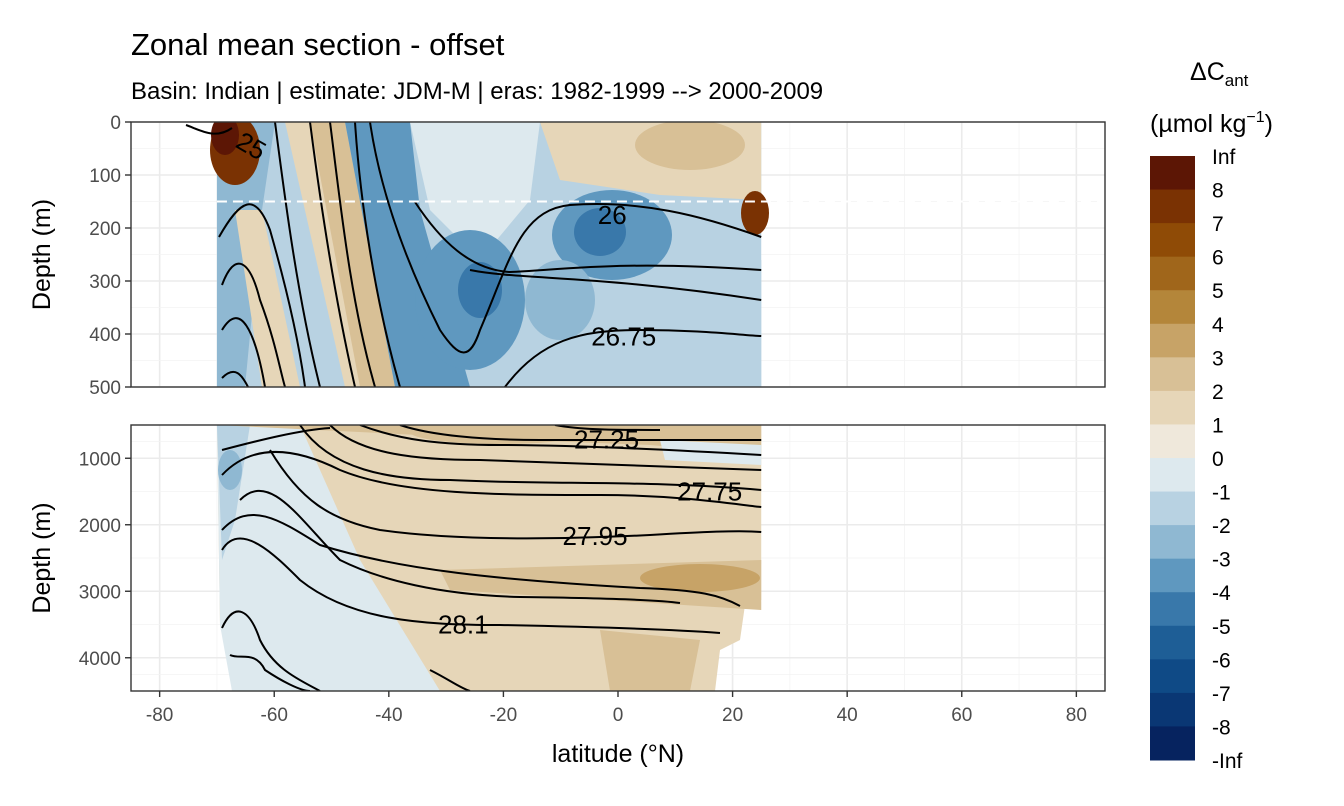 The image size is (1344, 806). I want to click on legend-label: -3, so click(1221, 560).